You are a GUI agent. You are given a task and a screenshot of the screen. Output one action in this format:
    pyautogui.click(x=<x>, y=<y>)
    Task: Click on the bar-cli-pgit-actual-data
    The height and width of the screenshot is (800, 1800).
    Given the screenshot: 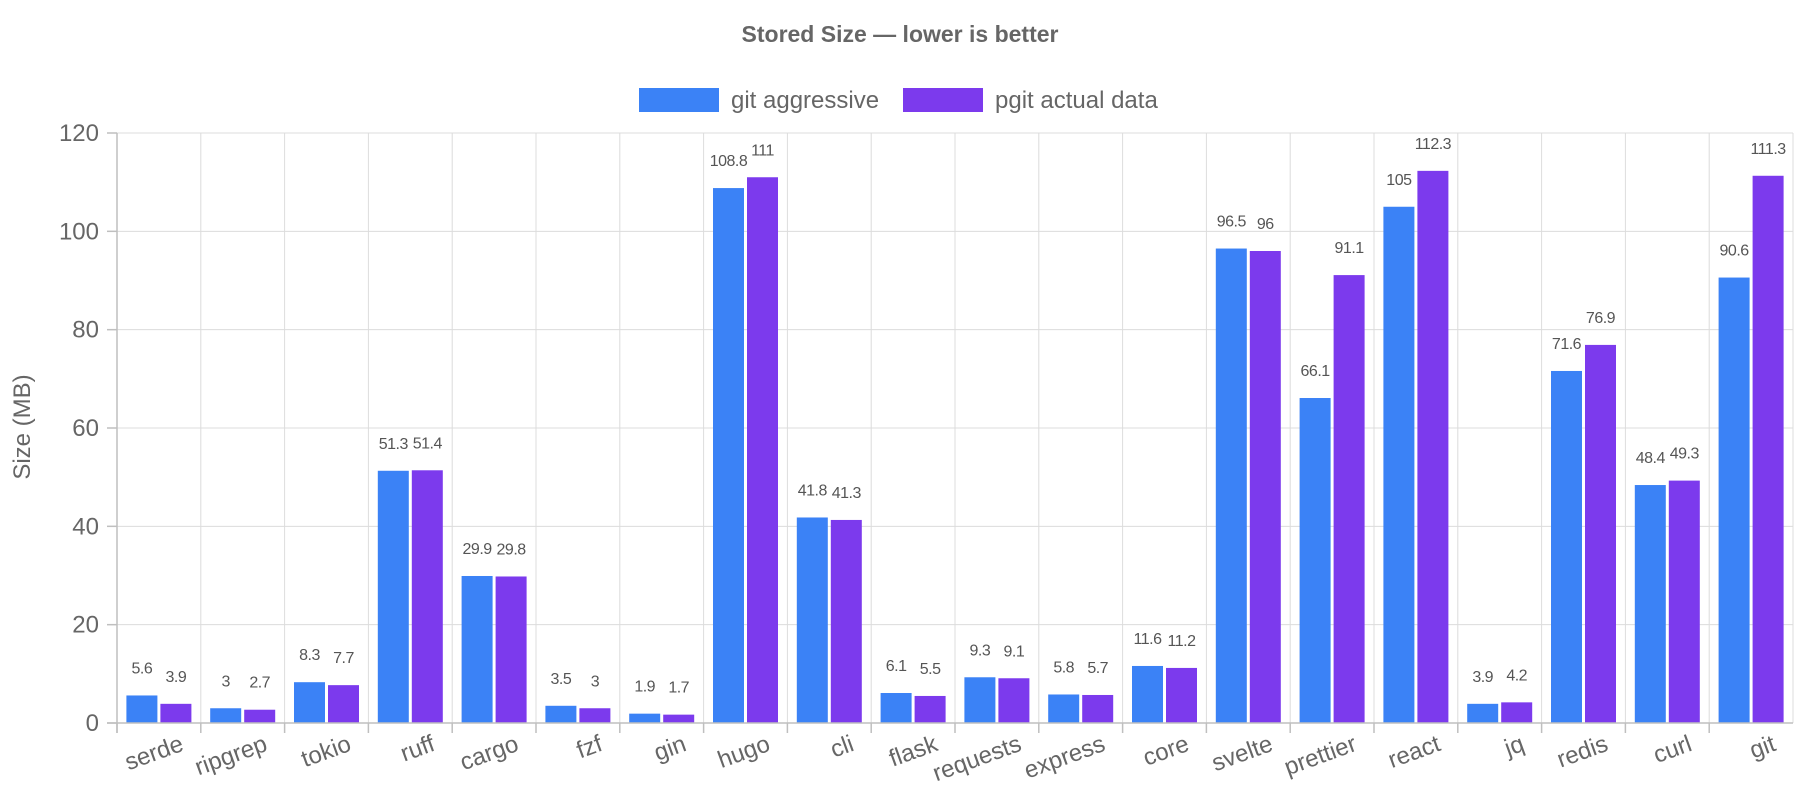 What is the action you would take?
    pyautogui.click(x=846, y=621)
    